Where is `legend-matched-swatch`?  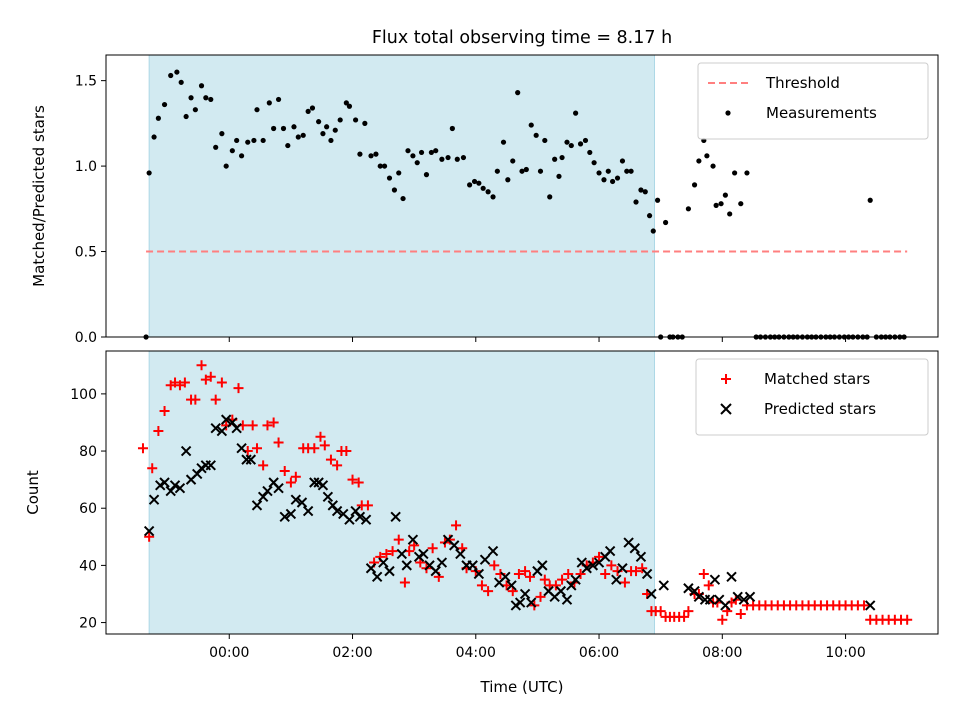 legend-matched-swatch is located at coordinates (726, 379).